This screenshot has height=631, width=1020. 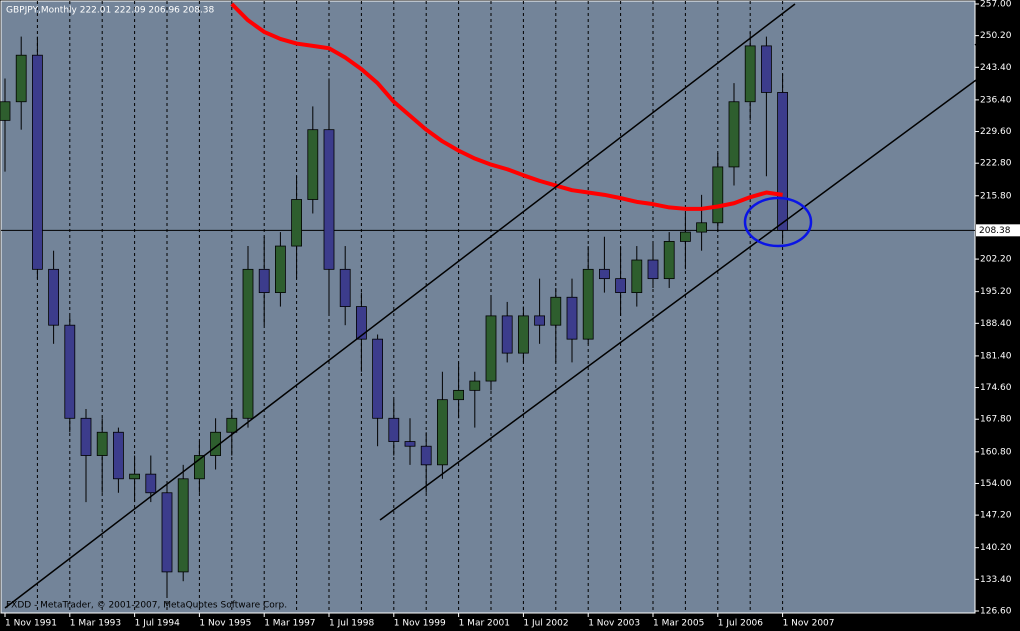 I want to click on y-tick-label: 140.20, so click(x=996, y=548).